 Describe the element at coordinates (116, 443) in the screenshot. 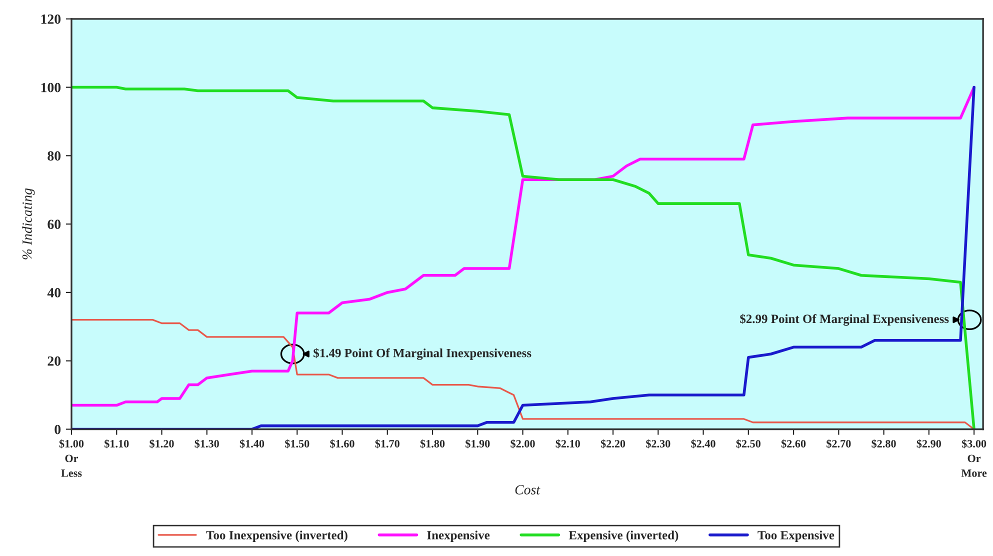

I see `x-tick-label: $1.10` at that location.